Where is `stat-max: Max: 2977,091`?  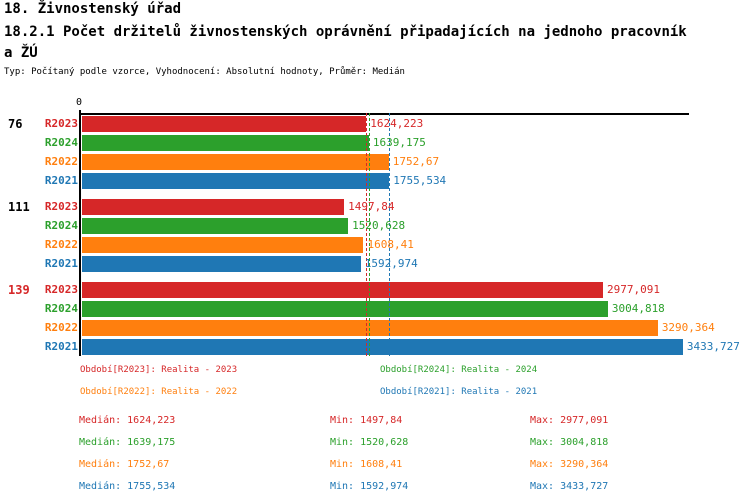
stat-max: Max: 2977,091 is located at coordinates (569, 420).